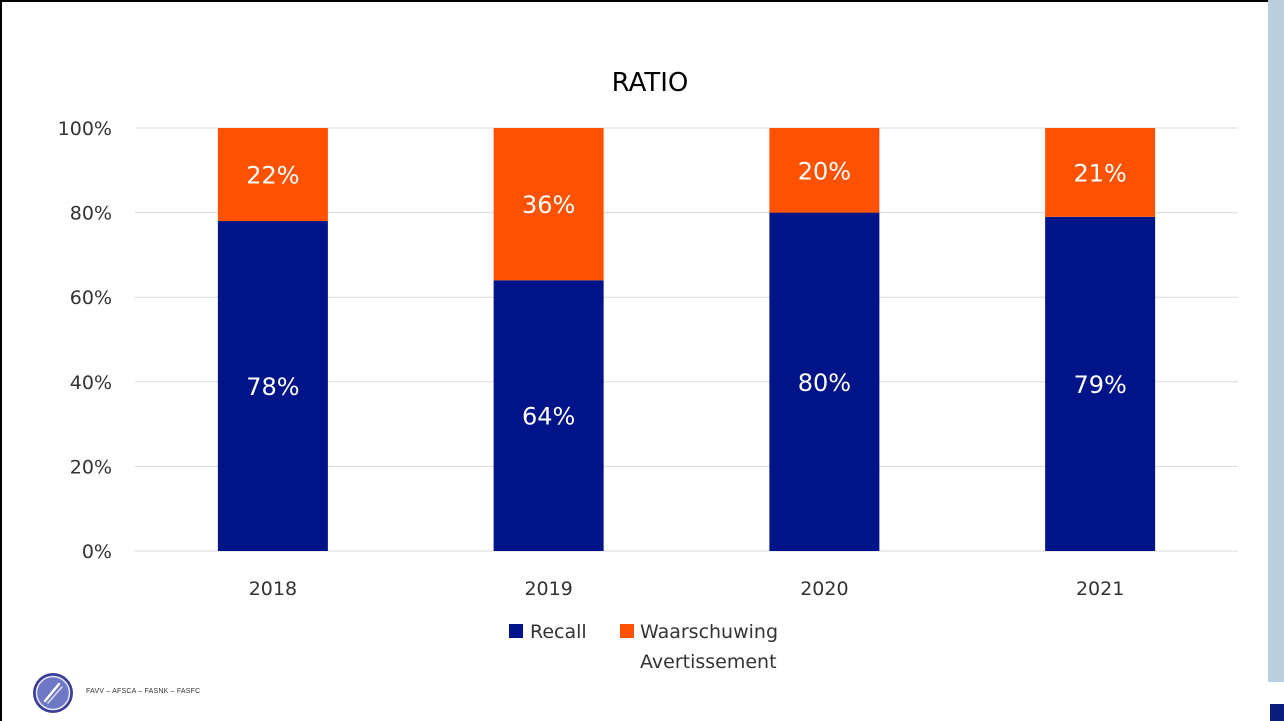 Image resolution: width=1284 pixels, height=721 pixels. Describe the element at coordinates (273, 589) in the screenshot. I see `x-tick-label: 2018` at that location.